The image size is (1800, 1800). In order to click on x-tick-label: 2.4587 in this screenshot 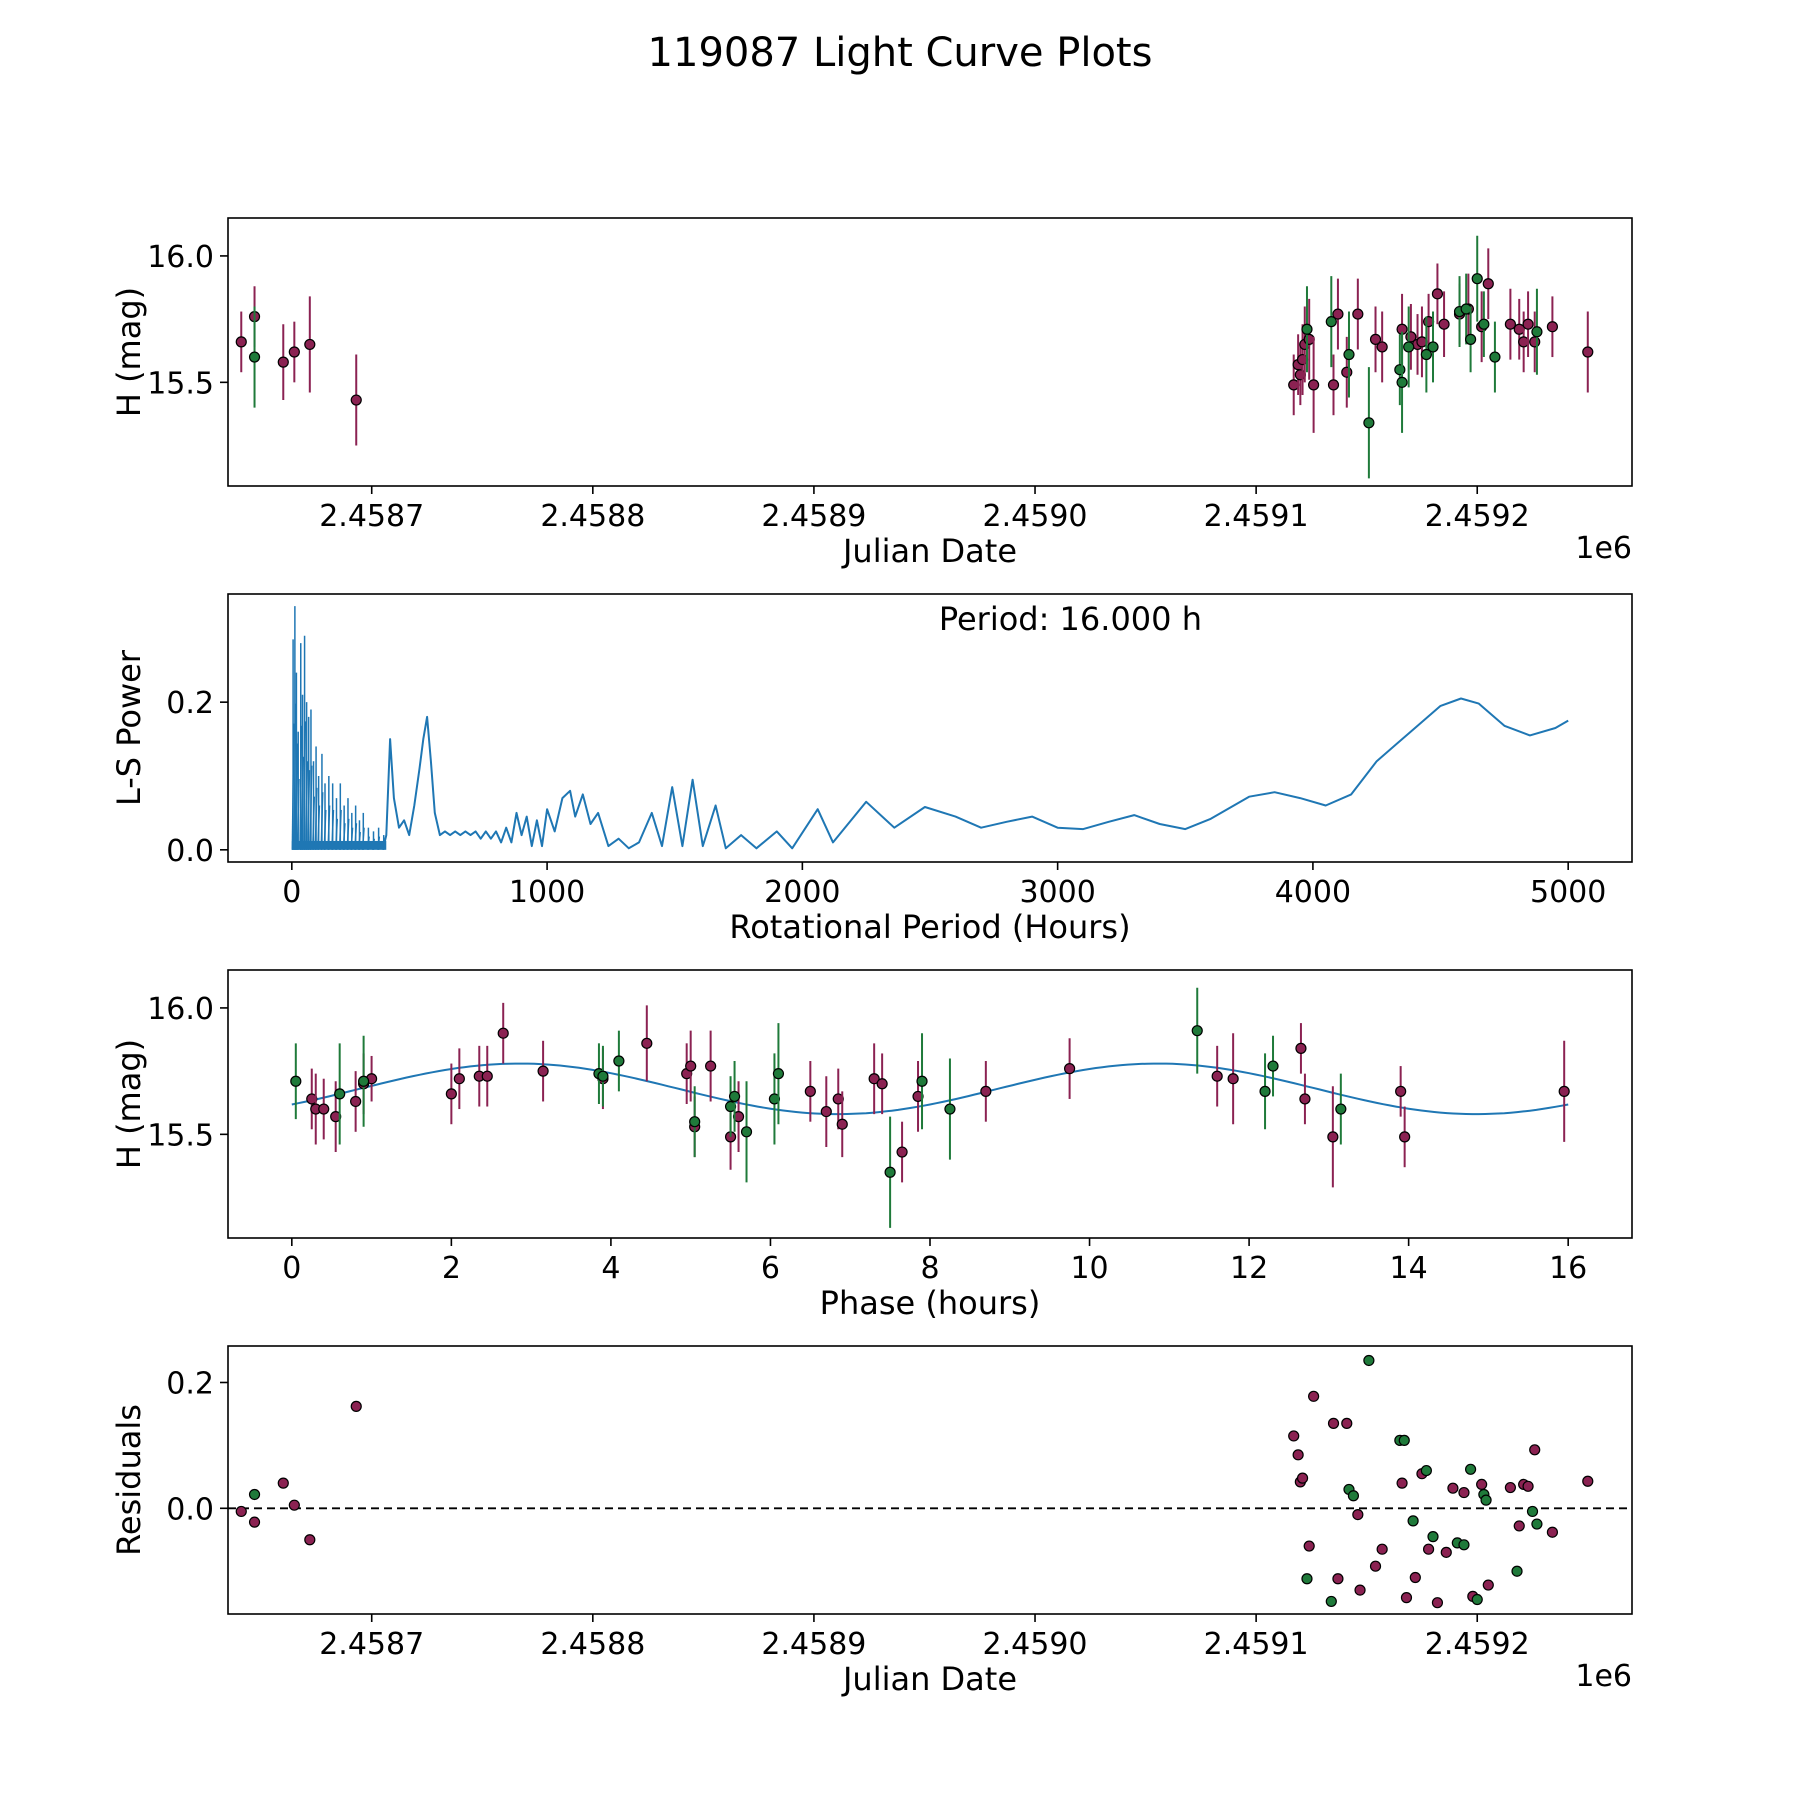, I will do `click(371, 516)`.